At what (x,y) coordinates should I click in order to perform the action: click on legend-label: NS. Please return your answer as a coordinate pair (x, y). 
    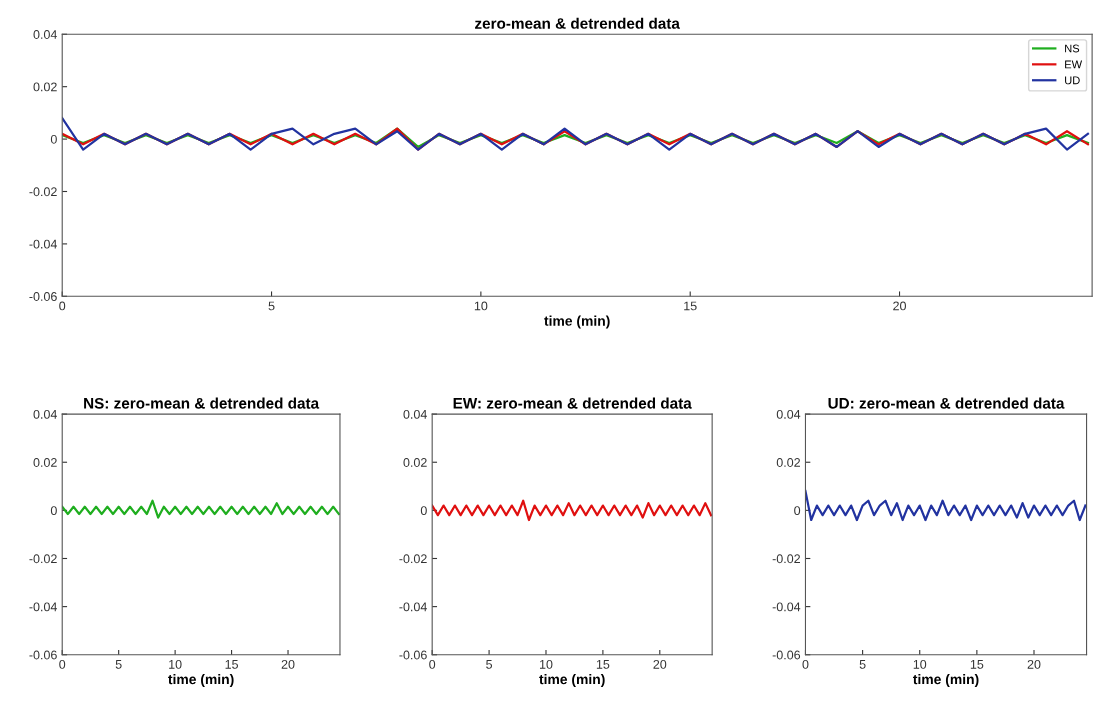
    Looking at the image, I should click on (1072, 48).